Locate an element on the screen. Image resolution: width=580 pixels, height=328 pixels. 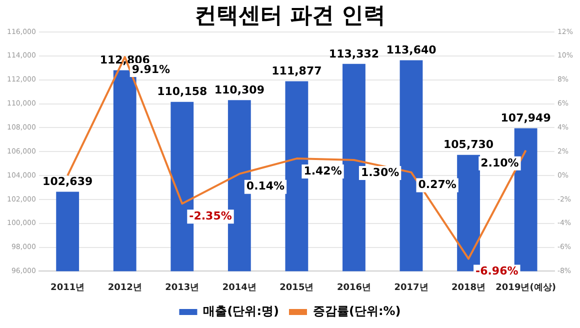
legend-label: 증감률(단위:%) is located at coordinates (356, 311).